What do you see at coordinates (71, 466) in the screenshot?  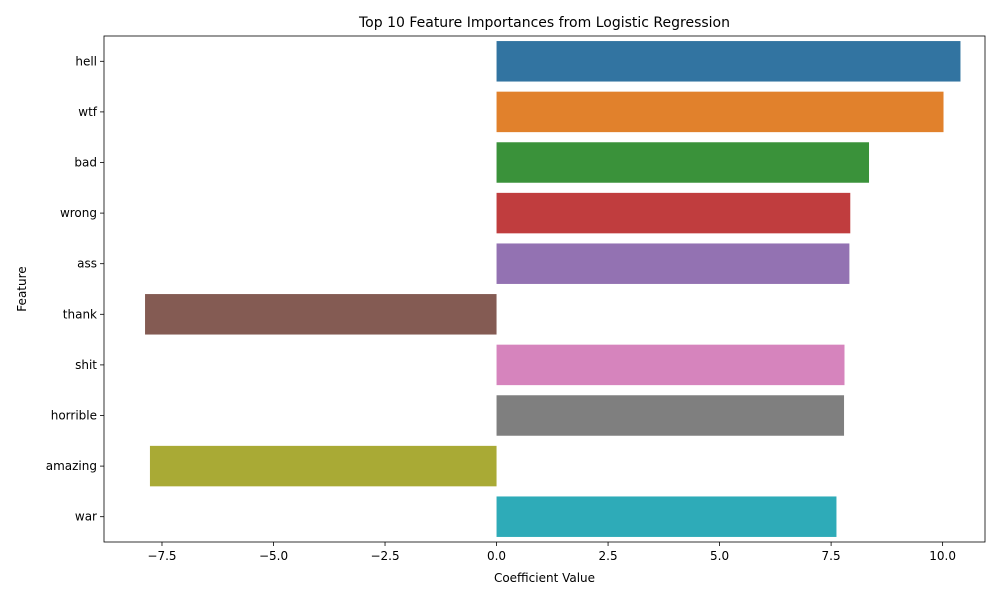 I see `y-tick-label-amazing: amazing` at bounding box center [71, 466].